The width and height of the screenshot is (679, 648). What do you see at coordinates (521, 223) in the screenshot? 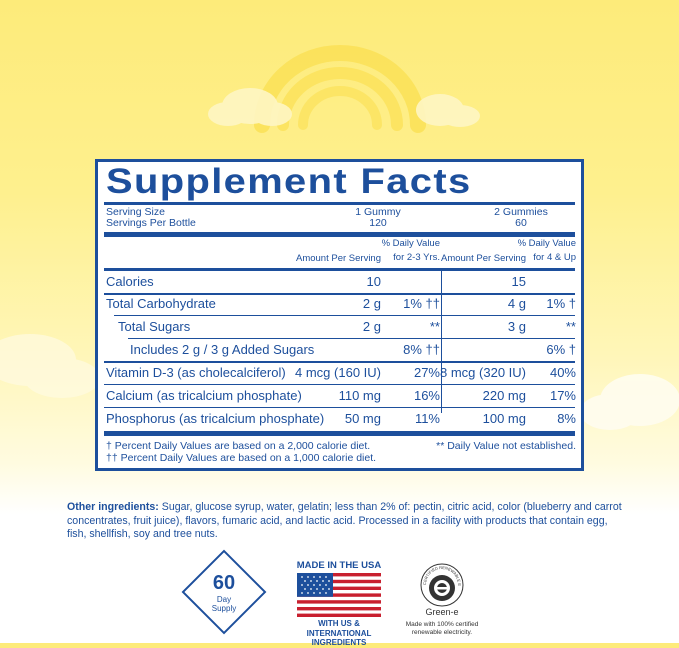
I see `serving-col2-count: 60` at bounding box center [521, 223].